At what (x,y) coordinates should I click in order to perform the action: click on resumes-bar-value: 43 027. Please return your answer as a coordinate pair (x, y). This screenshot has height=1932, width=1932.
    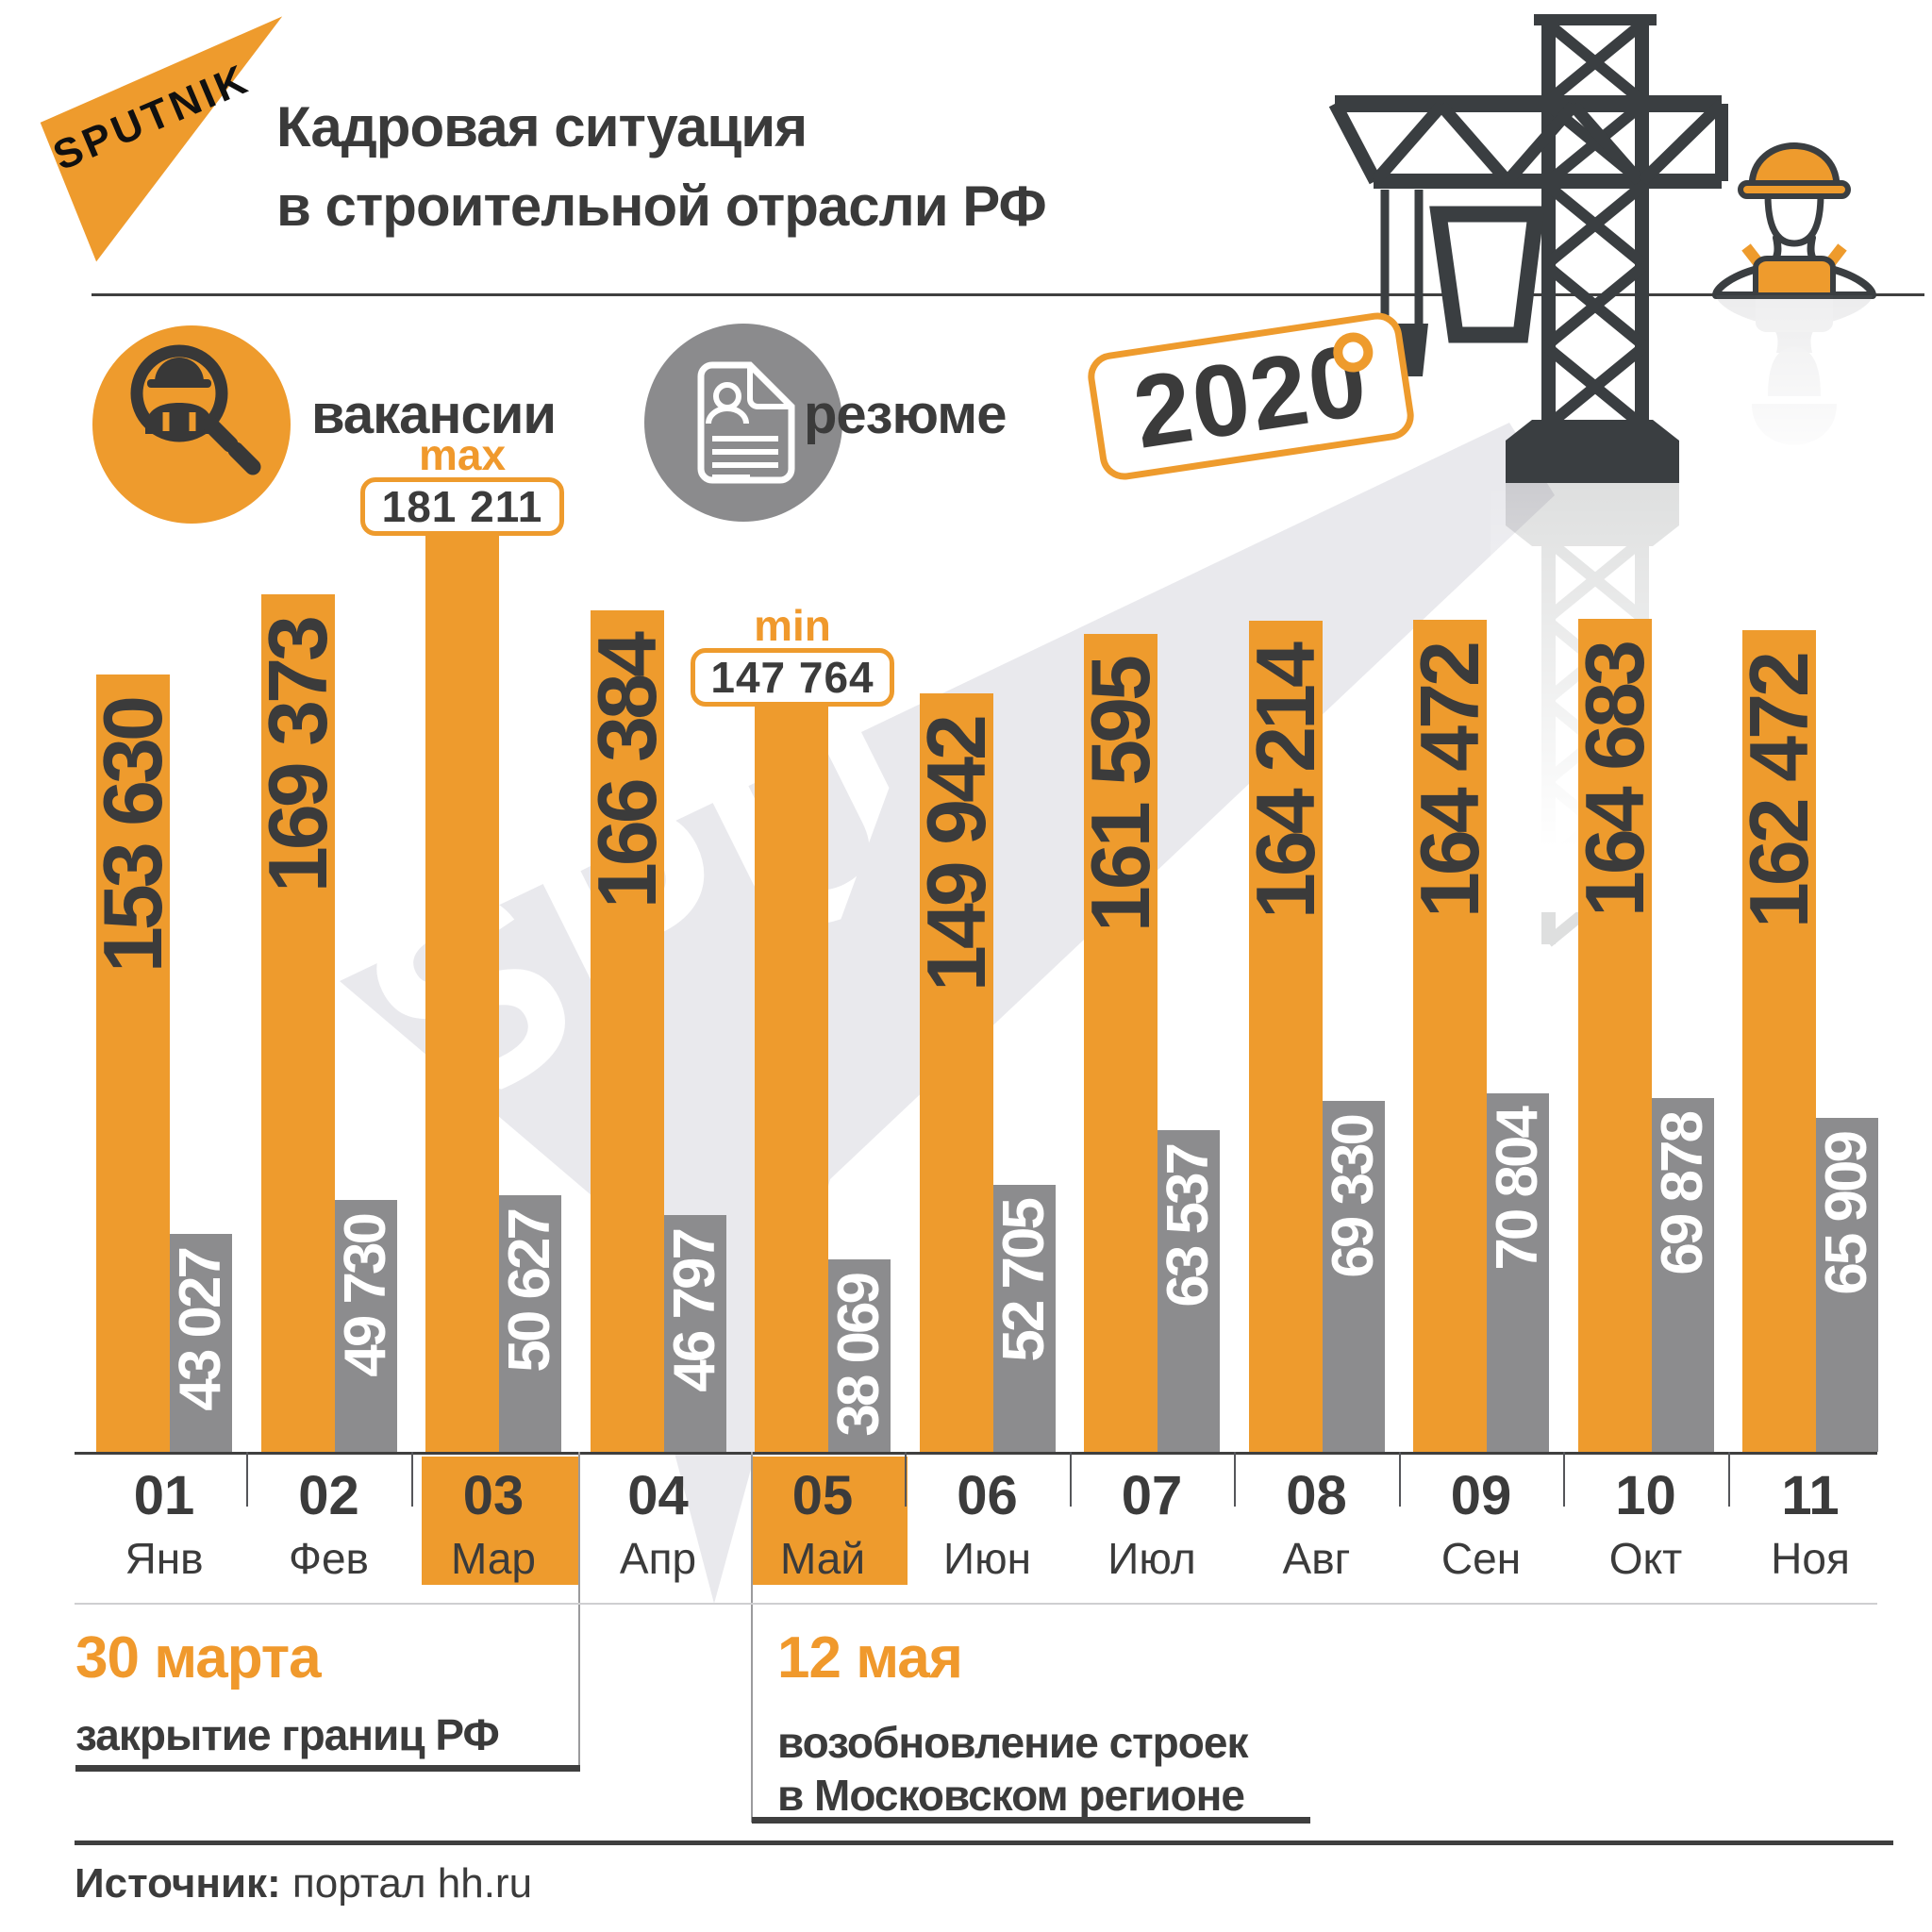
    Looking at the image, I should click on (201, 1330).